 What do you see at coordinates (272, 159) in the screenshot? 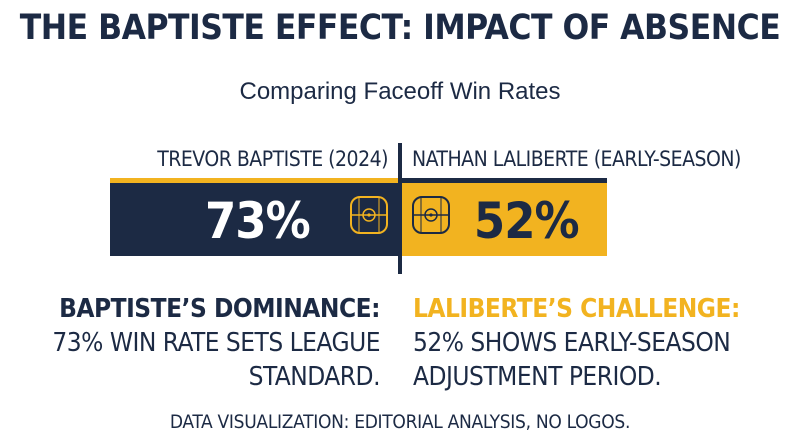
I see `category-label-baptiste: TREVOR BAPTISTE (2024)` at bounding box center [272, 159].